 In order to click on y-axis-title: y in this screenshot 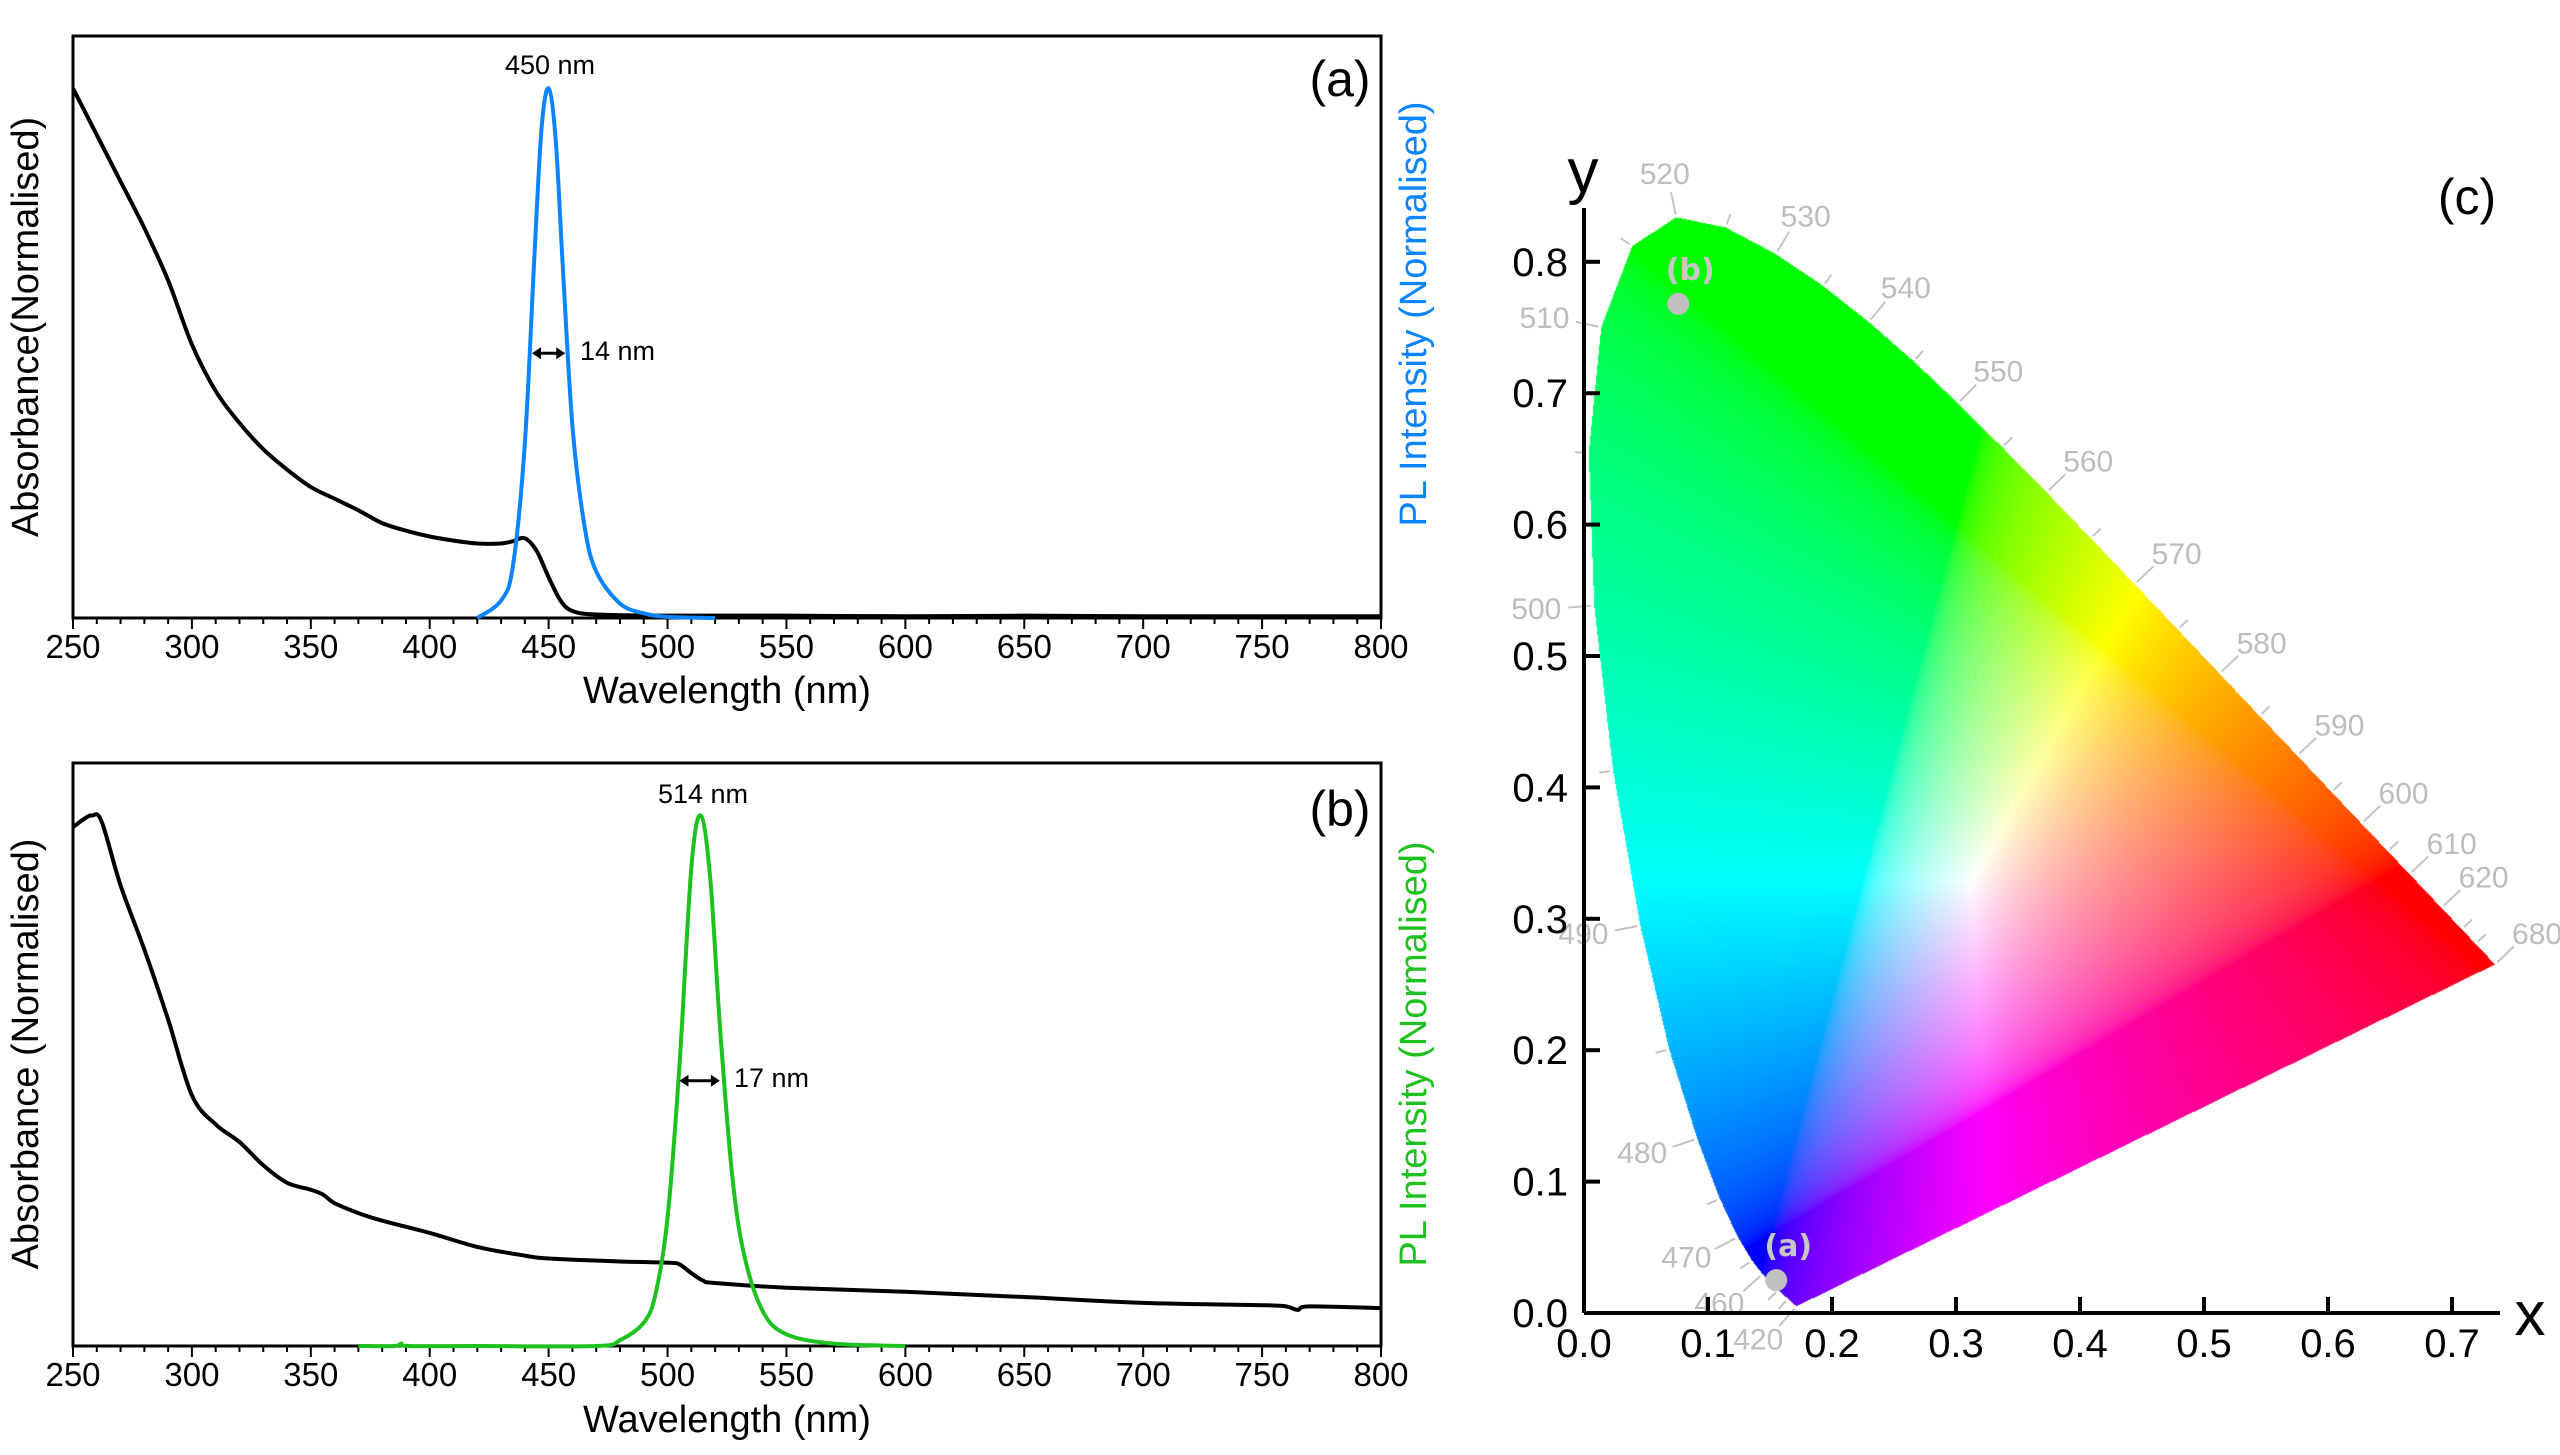, I will do `click(1583, 171)`.